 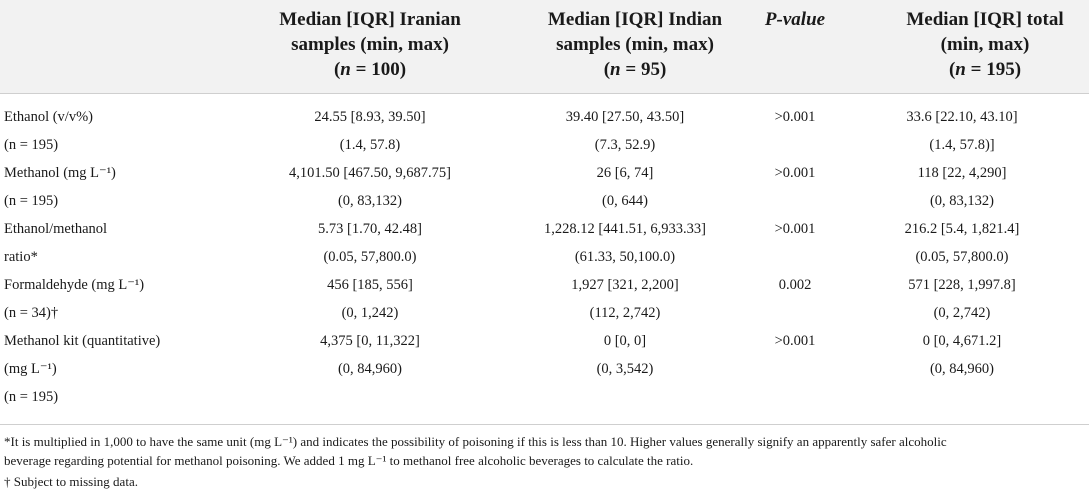 What do you see at coordinates (82, 340) in the screenshot?
I see `row-label: Methanol kit (quantitative)` at bounding box center [82, 340].